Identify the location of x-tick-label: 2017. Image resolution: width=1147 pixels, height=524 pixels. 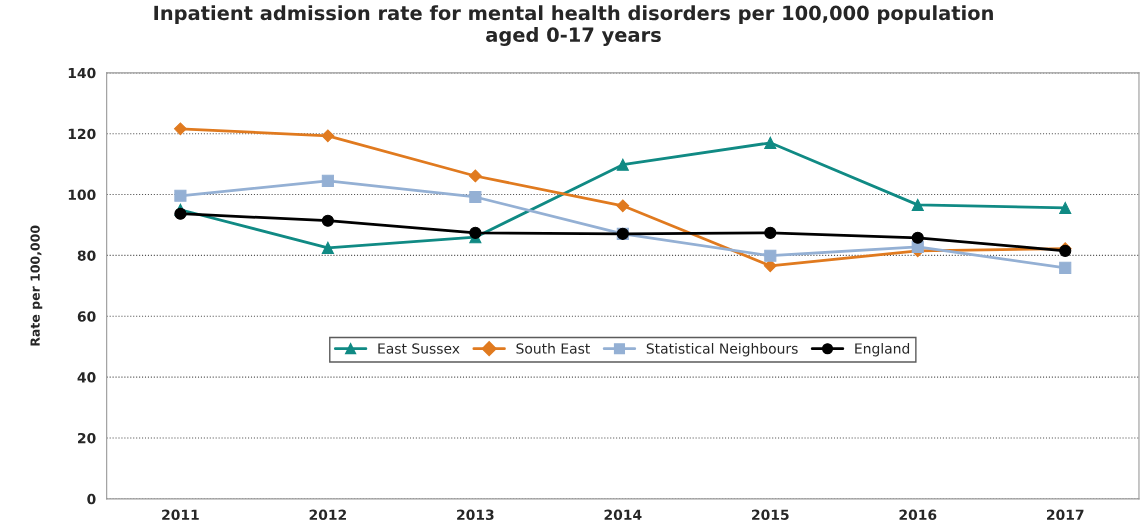
(1065, 515).